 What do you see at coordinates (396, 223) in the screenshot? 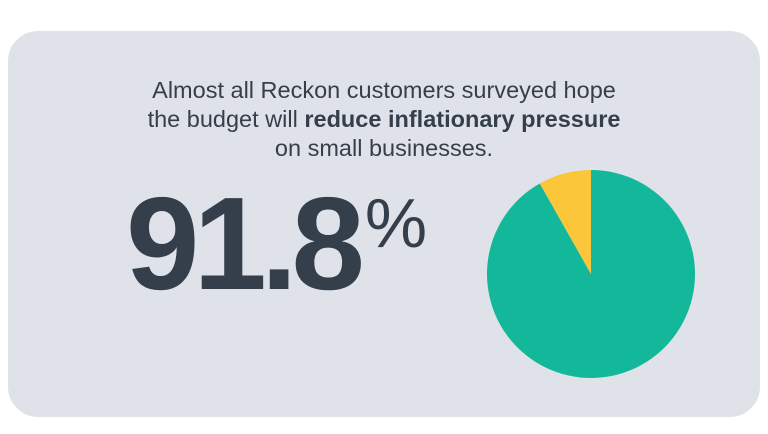
I see `percent-sign: %` at bounding box center [396, 223].